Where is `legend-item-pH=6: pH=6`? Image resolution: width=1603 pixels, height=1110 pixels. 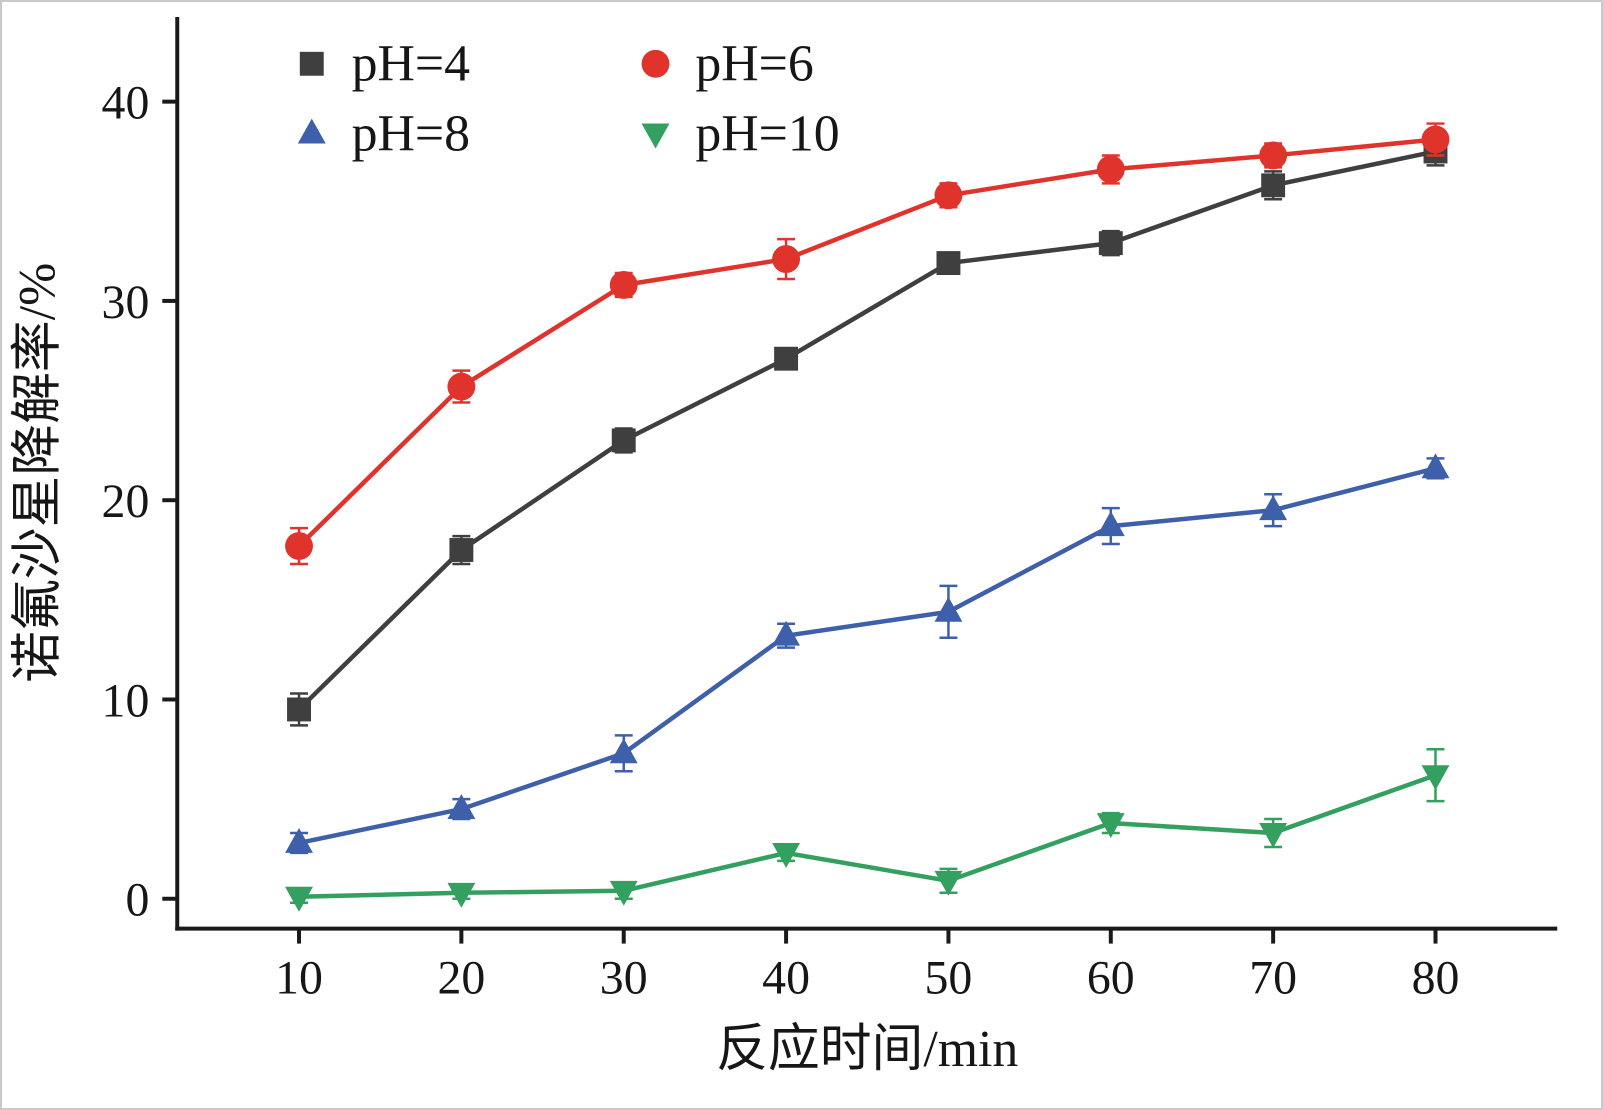
legend-item-pH=6: pH=6 is located at coordinates (727, 64).